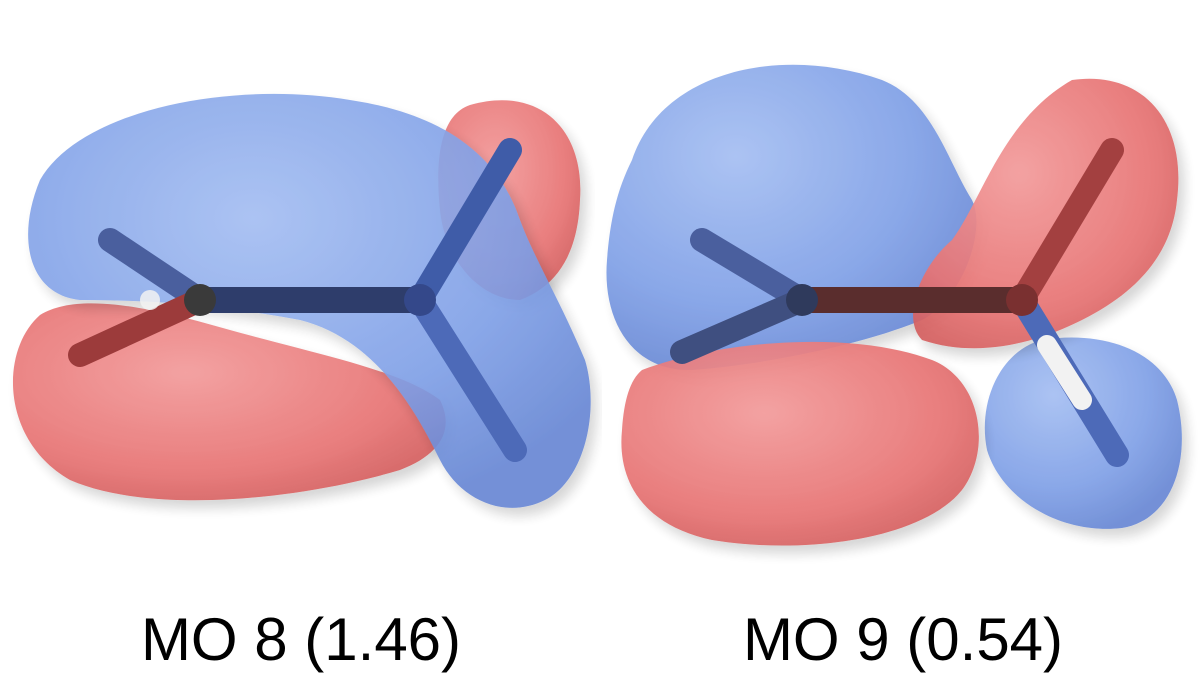  Describe the element at coordinates (903, 639) in the screenshot. I see `orbital-caption: MO 9 (0.54)` at that location.